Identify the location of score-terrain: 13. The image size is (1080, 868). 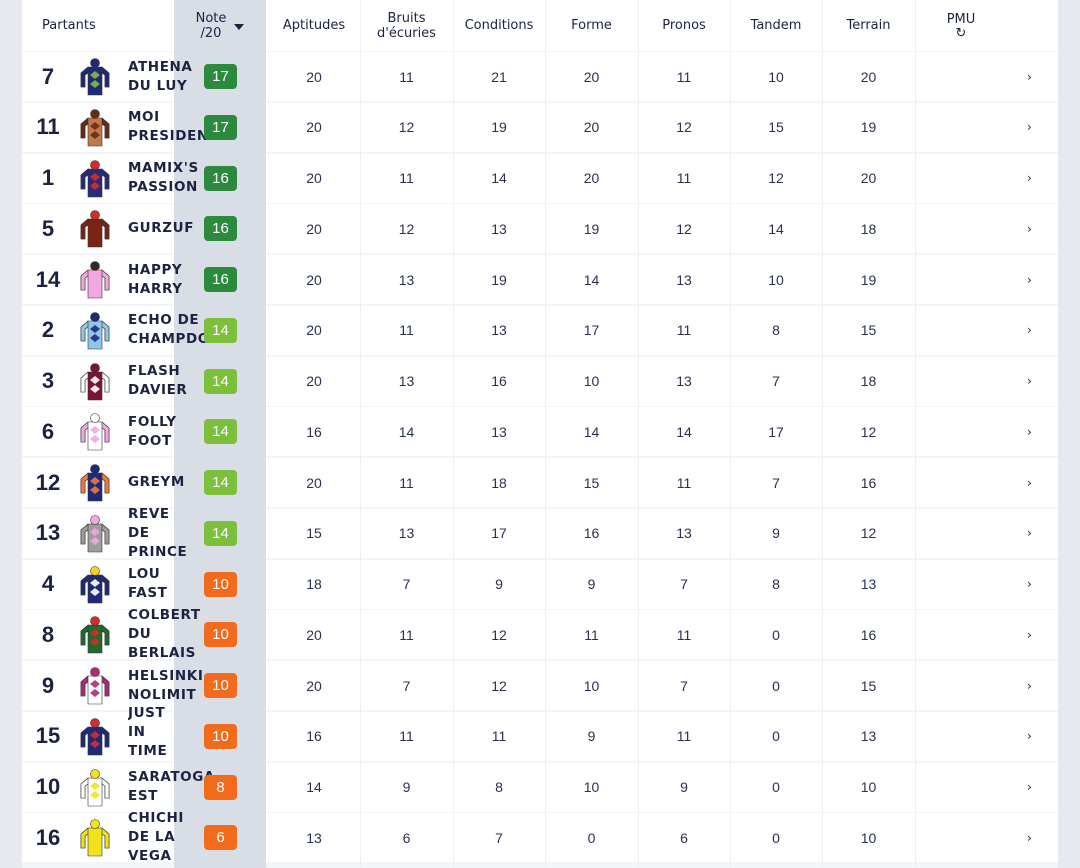
(868, 584).